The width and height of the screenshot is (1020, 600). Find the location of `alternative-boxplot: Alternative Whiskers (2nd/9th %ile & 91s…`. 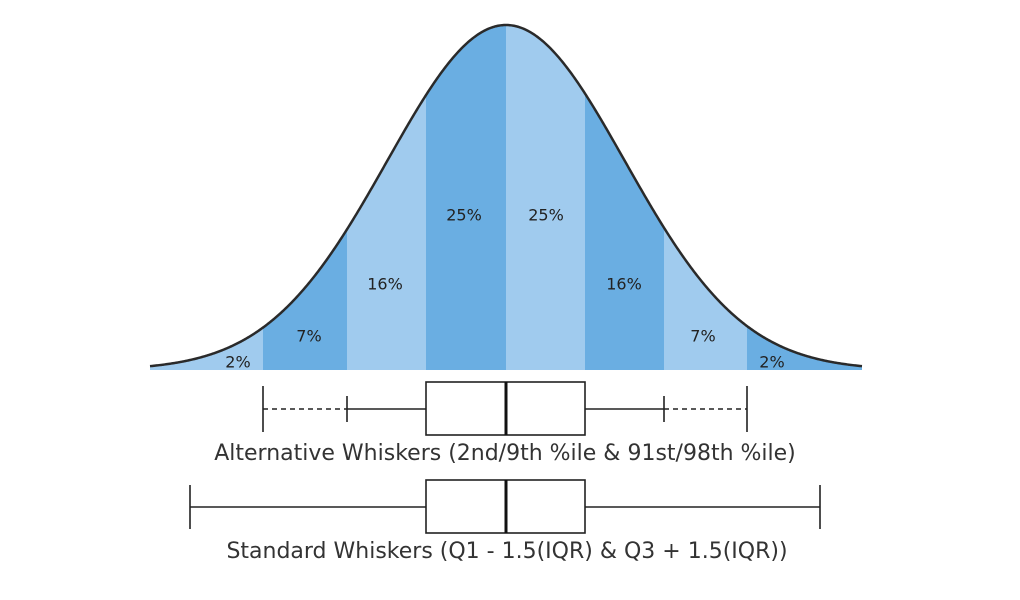

alternative-boxplot: Alternative Whiskers (2nd/9th %ile & 91s… is located at coordinates (505, 423).